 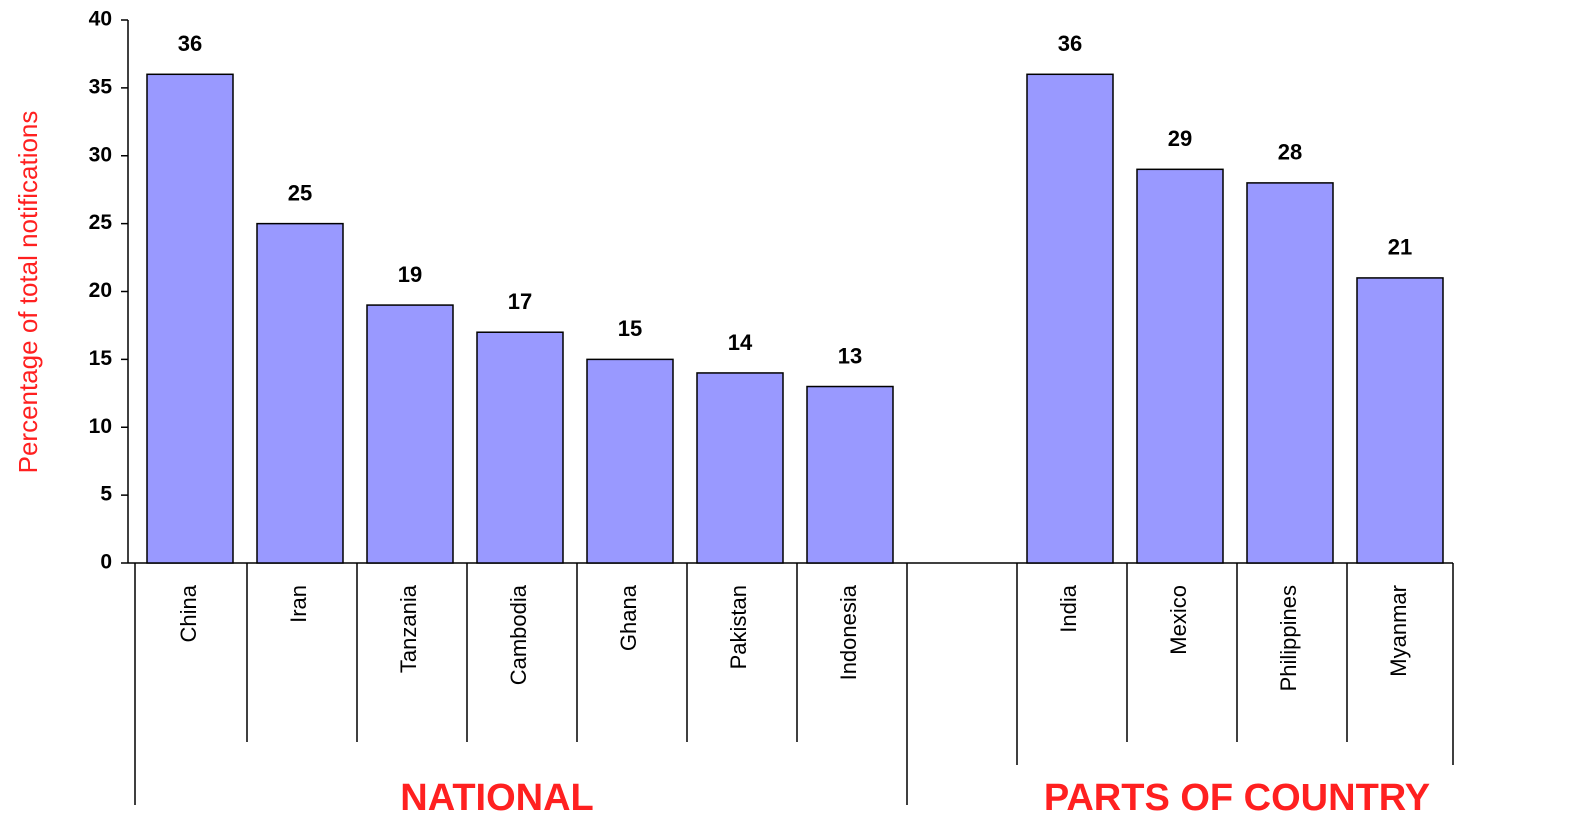 I want to click on y-tick-label: 30, so click(x=100, y=154).